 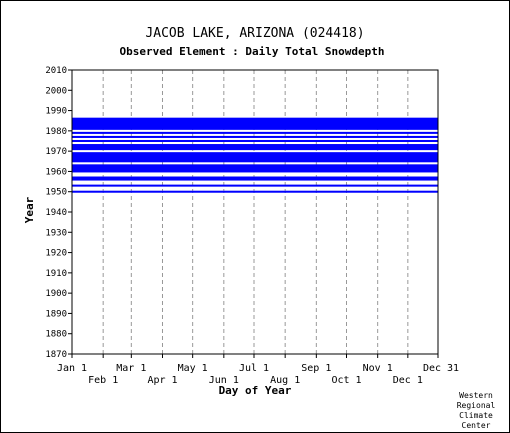 What do you see at coordinates (56, 233) in the screenshot?
I see `ytick-label-1930: 1930` at bounding box center [56, 233].